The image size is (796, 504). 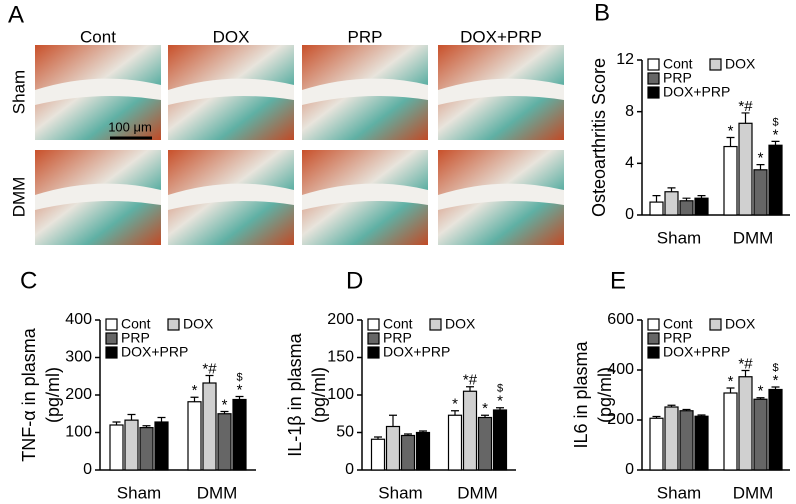 I want to click on scale-bar-label: 100 μm, so click(x=130, y=126).